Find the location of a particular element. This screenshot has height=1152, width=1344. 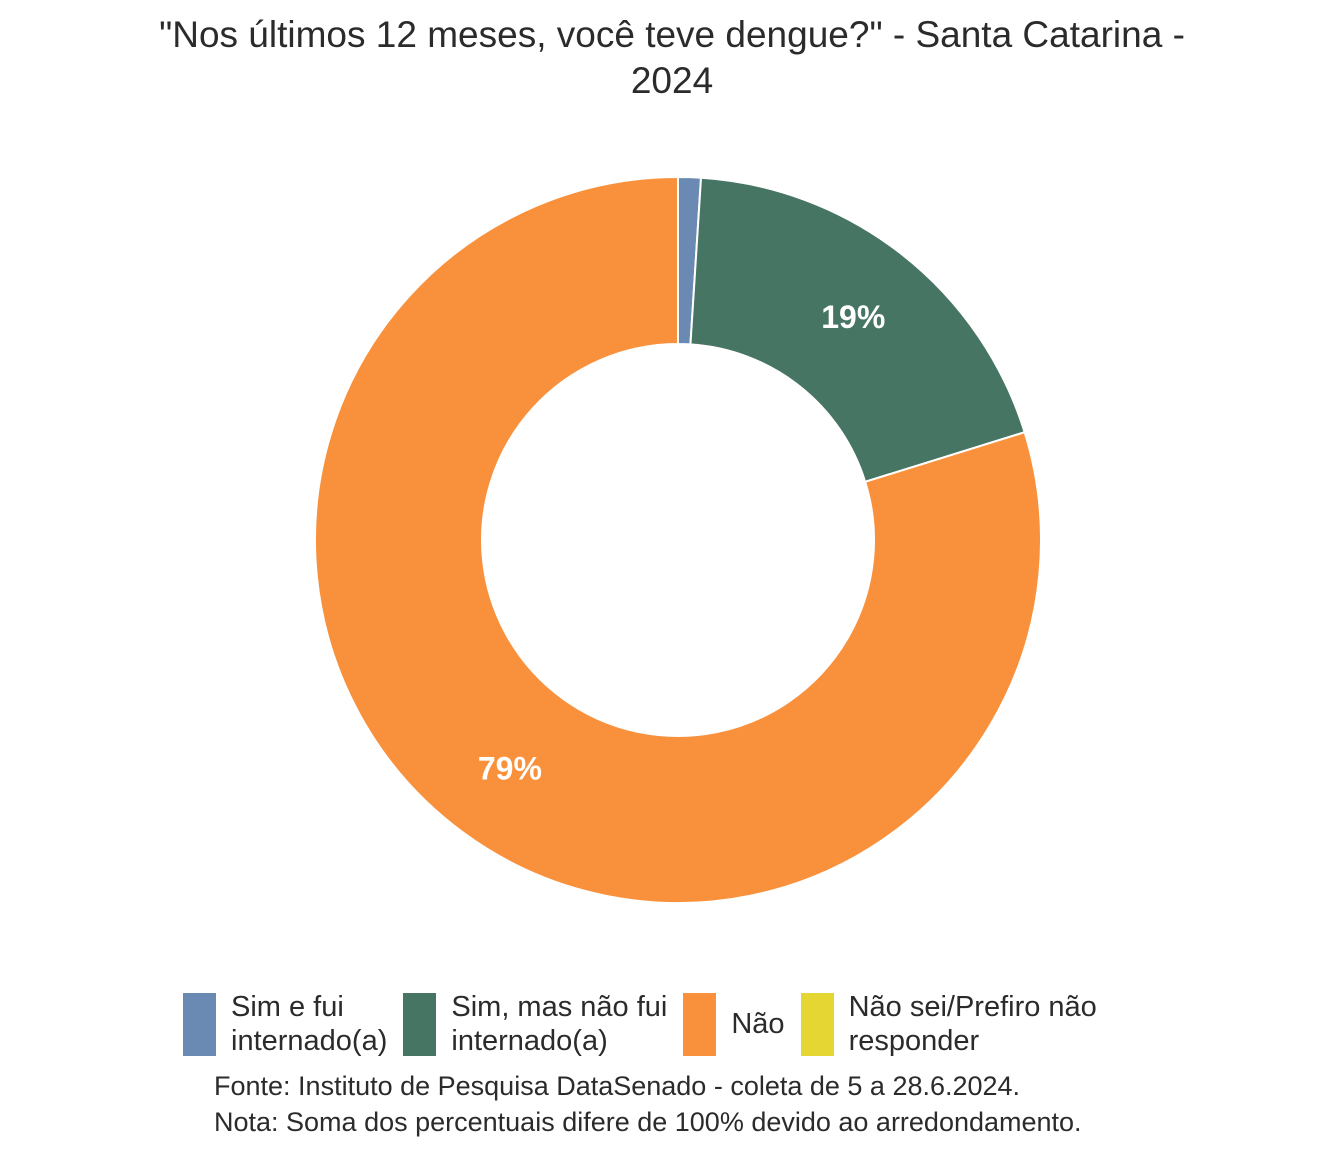

legend-swatch-sim-nao-internado is located at coordinates (420, 1024).